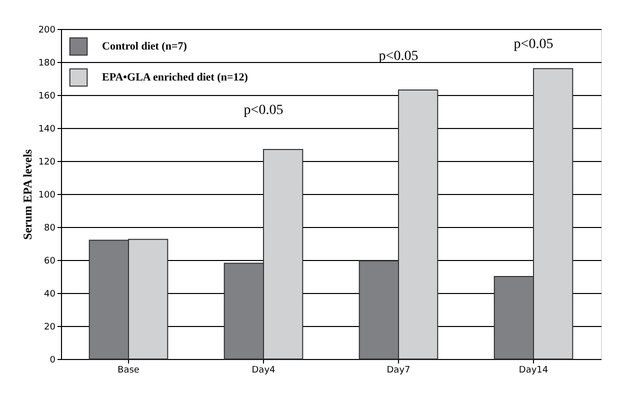  I want to click on y-tick-label: 40, so click(50, 295).